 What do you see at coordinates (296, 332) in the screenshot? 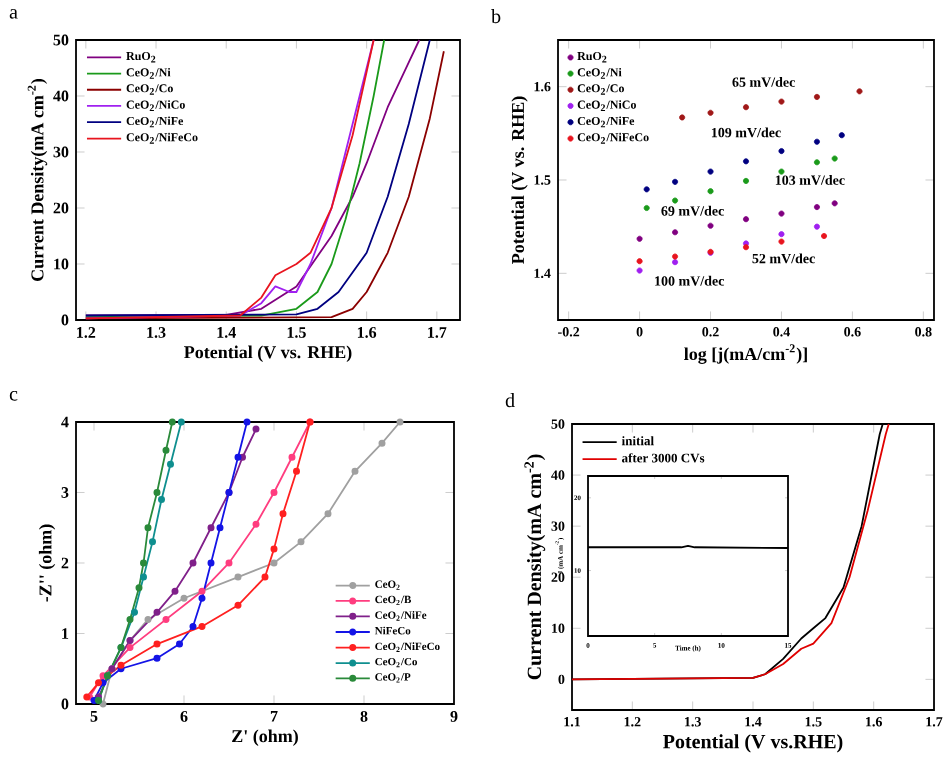
I see `x-tick-label: 1.5` at bounding box center [296, 332].